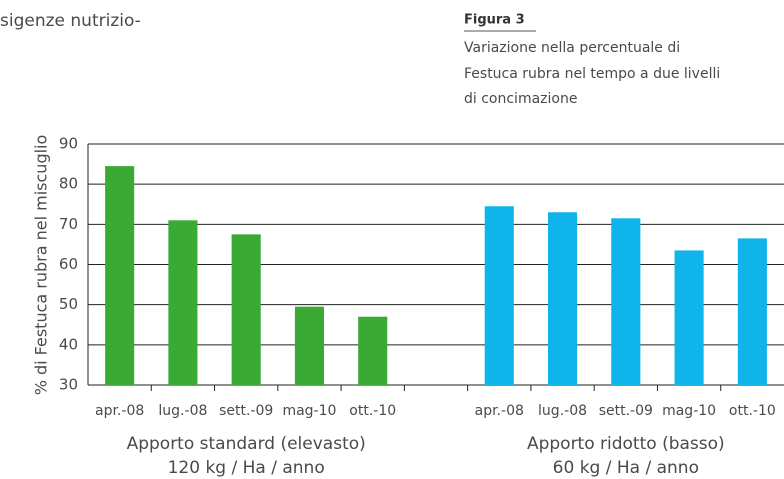  Describe the element at coordinates (68, 385) in the screenshot. I see `y-tick-label: 30` at that location.